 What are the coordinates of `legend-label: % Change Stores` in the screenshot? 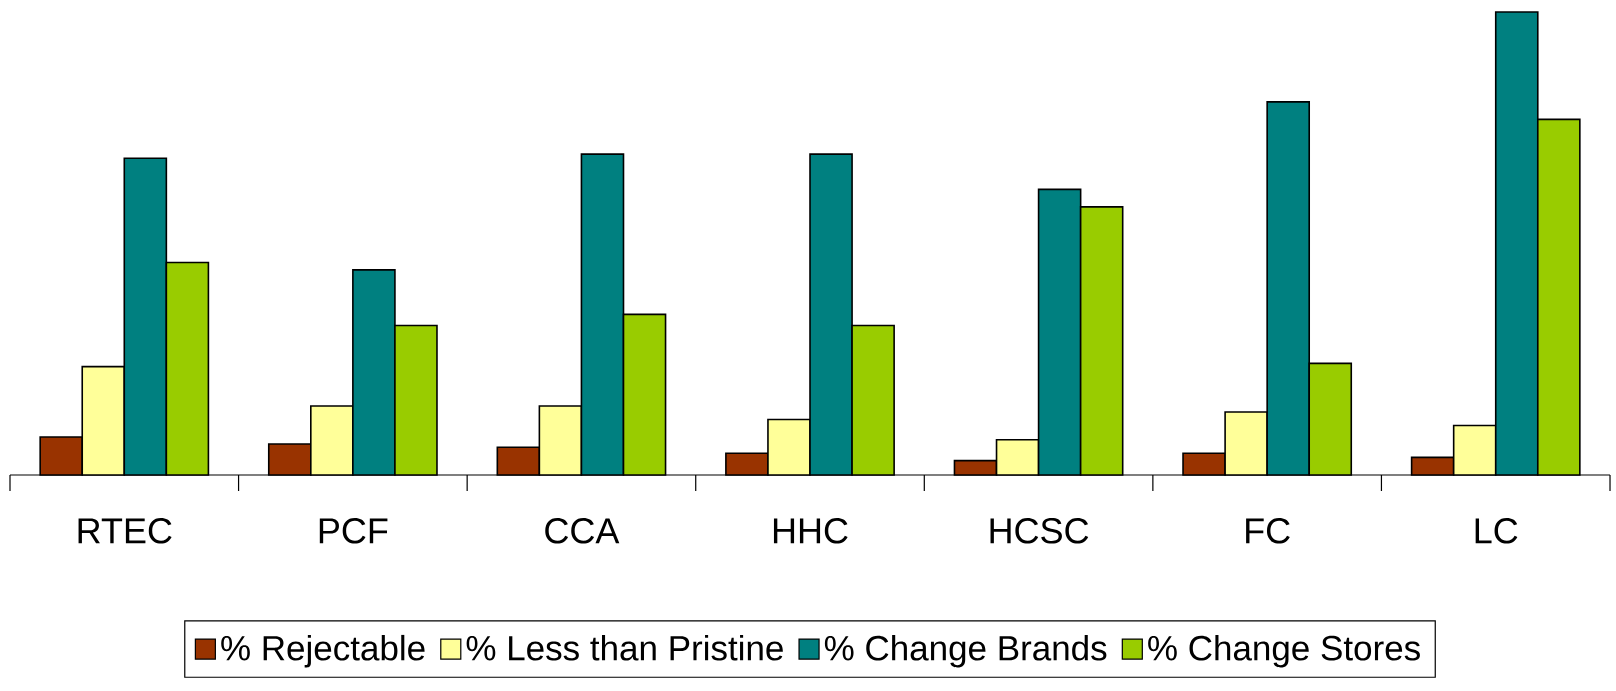 It's located at (1284, 651).